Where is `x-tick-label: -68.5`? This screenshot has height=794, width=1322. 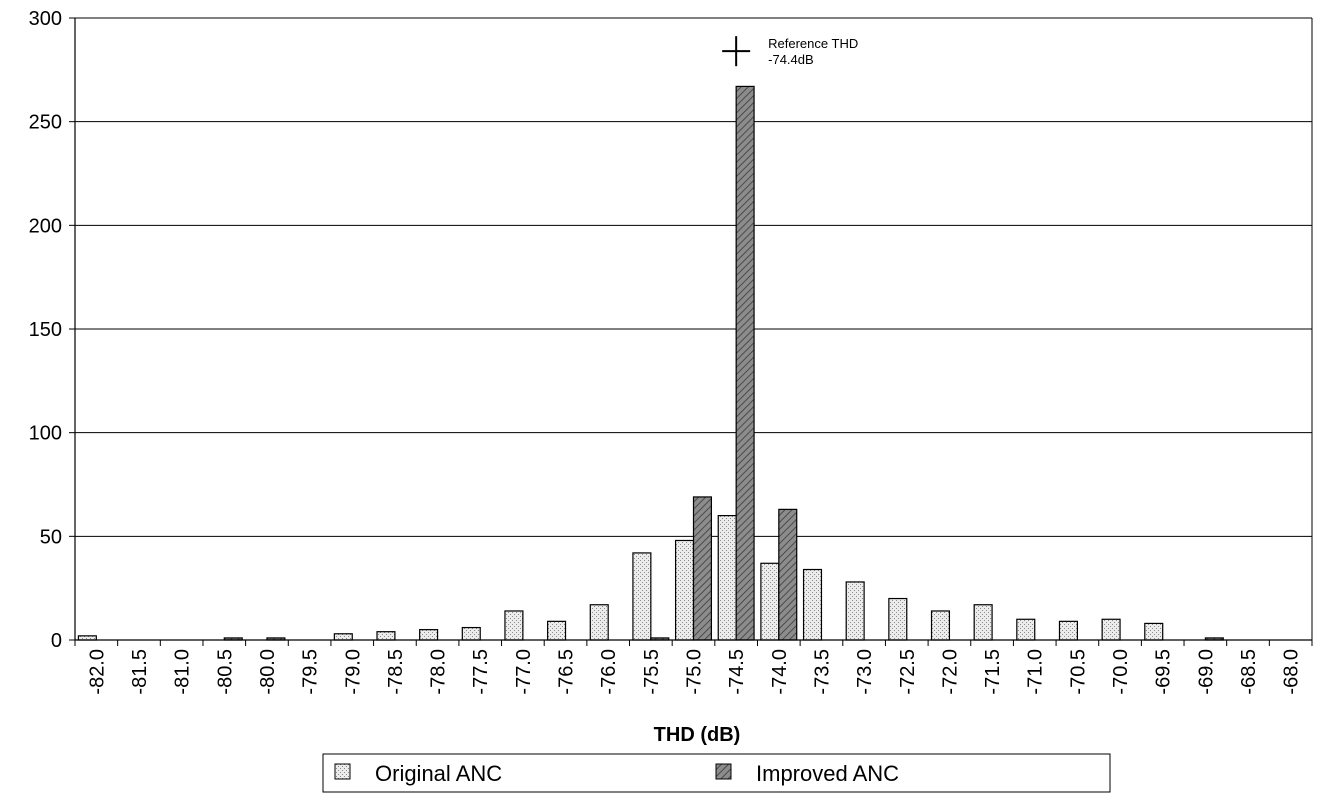 x-tick-label: -68.5 is located at coordinates (1249, 672).